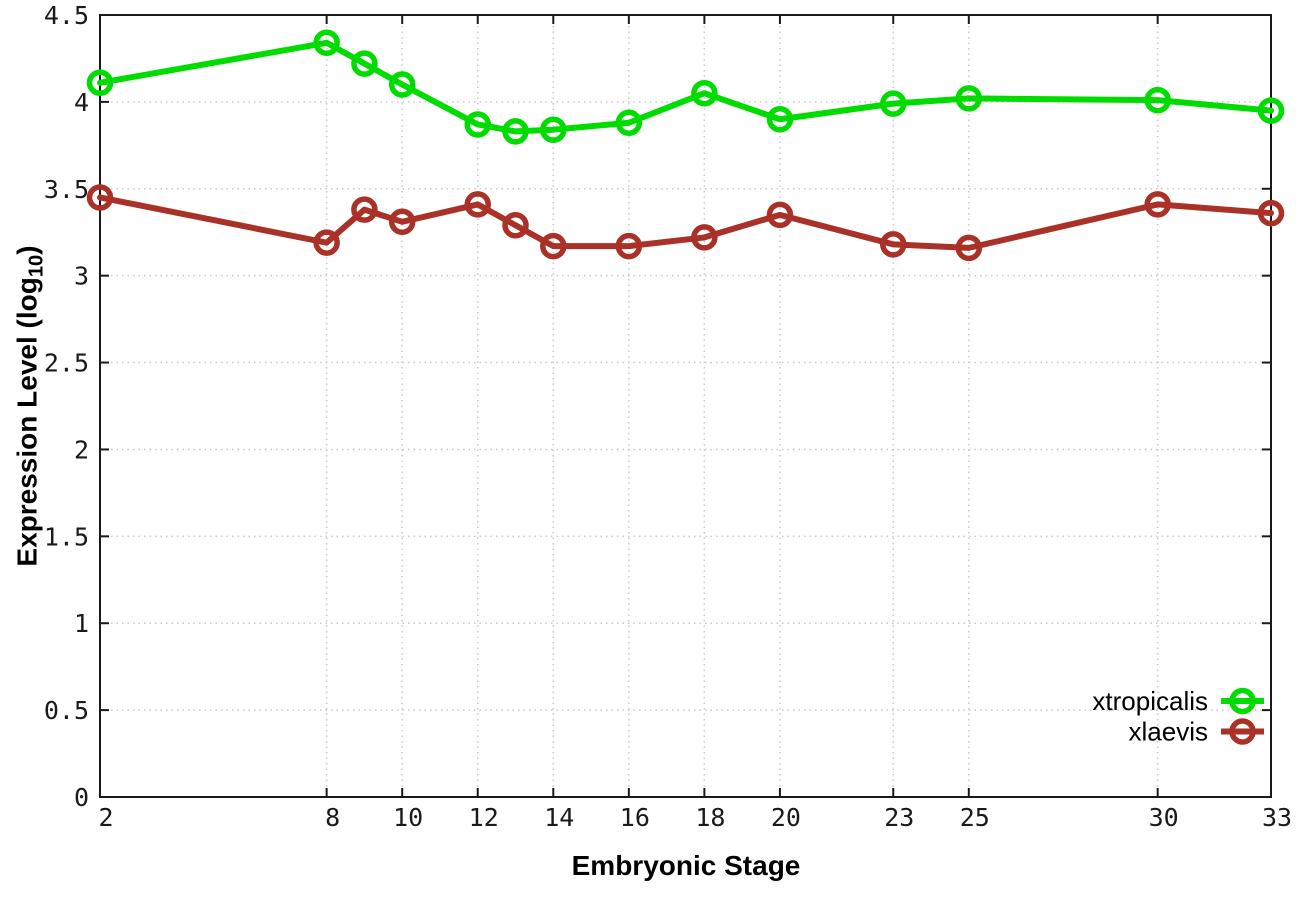 The image size is (1296, 907). Describe the element at coordinates (559, 817) in the screenshot. I see `x-tick-label: 14` at that location.